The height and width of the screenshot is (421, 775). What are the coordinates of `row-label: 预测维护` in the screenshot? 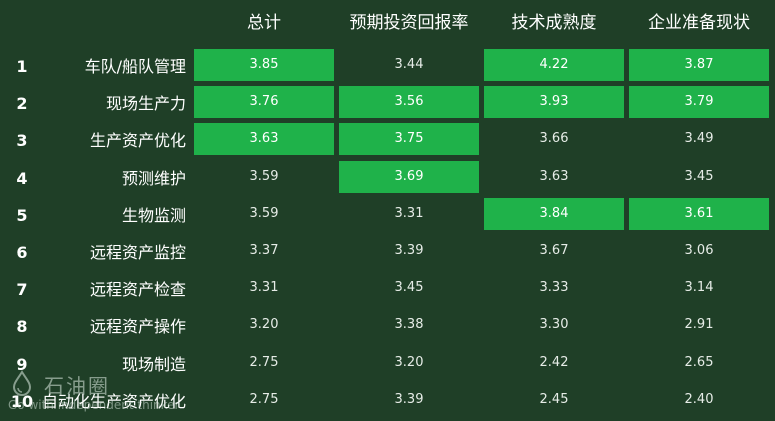 It's located at (153, 178).